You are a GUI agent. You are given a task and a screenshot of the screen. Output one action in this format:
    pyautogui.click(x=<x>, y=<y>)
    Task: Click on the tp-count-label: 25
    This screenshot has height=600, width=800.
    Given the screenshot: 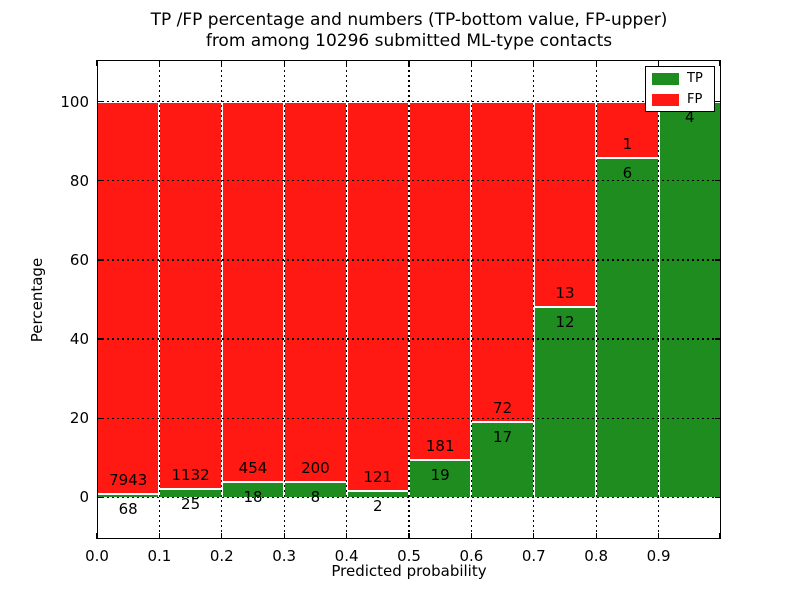 What is the action you would take?
    pyautogui.click(x=191, y=503)
    